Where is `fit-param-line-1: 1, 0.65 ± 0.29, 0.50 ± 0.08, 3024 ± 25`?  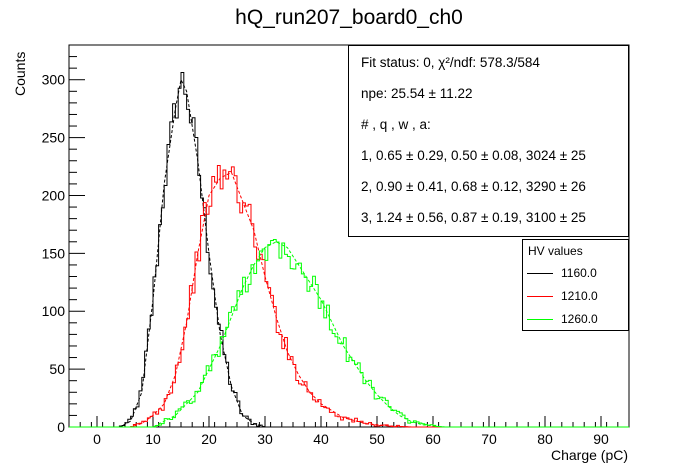
fit-param-line-1: 1, 0.65 ± 0.29, 0.50 ± 0.08, 3024 ± 25 is located at coordinates (473, 155).